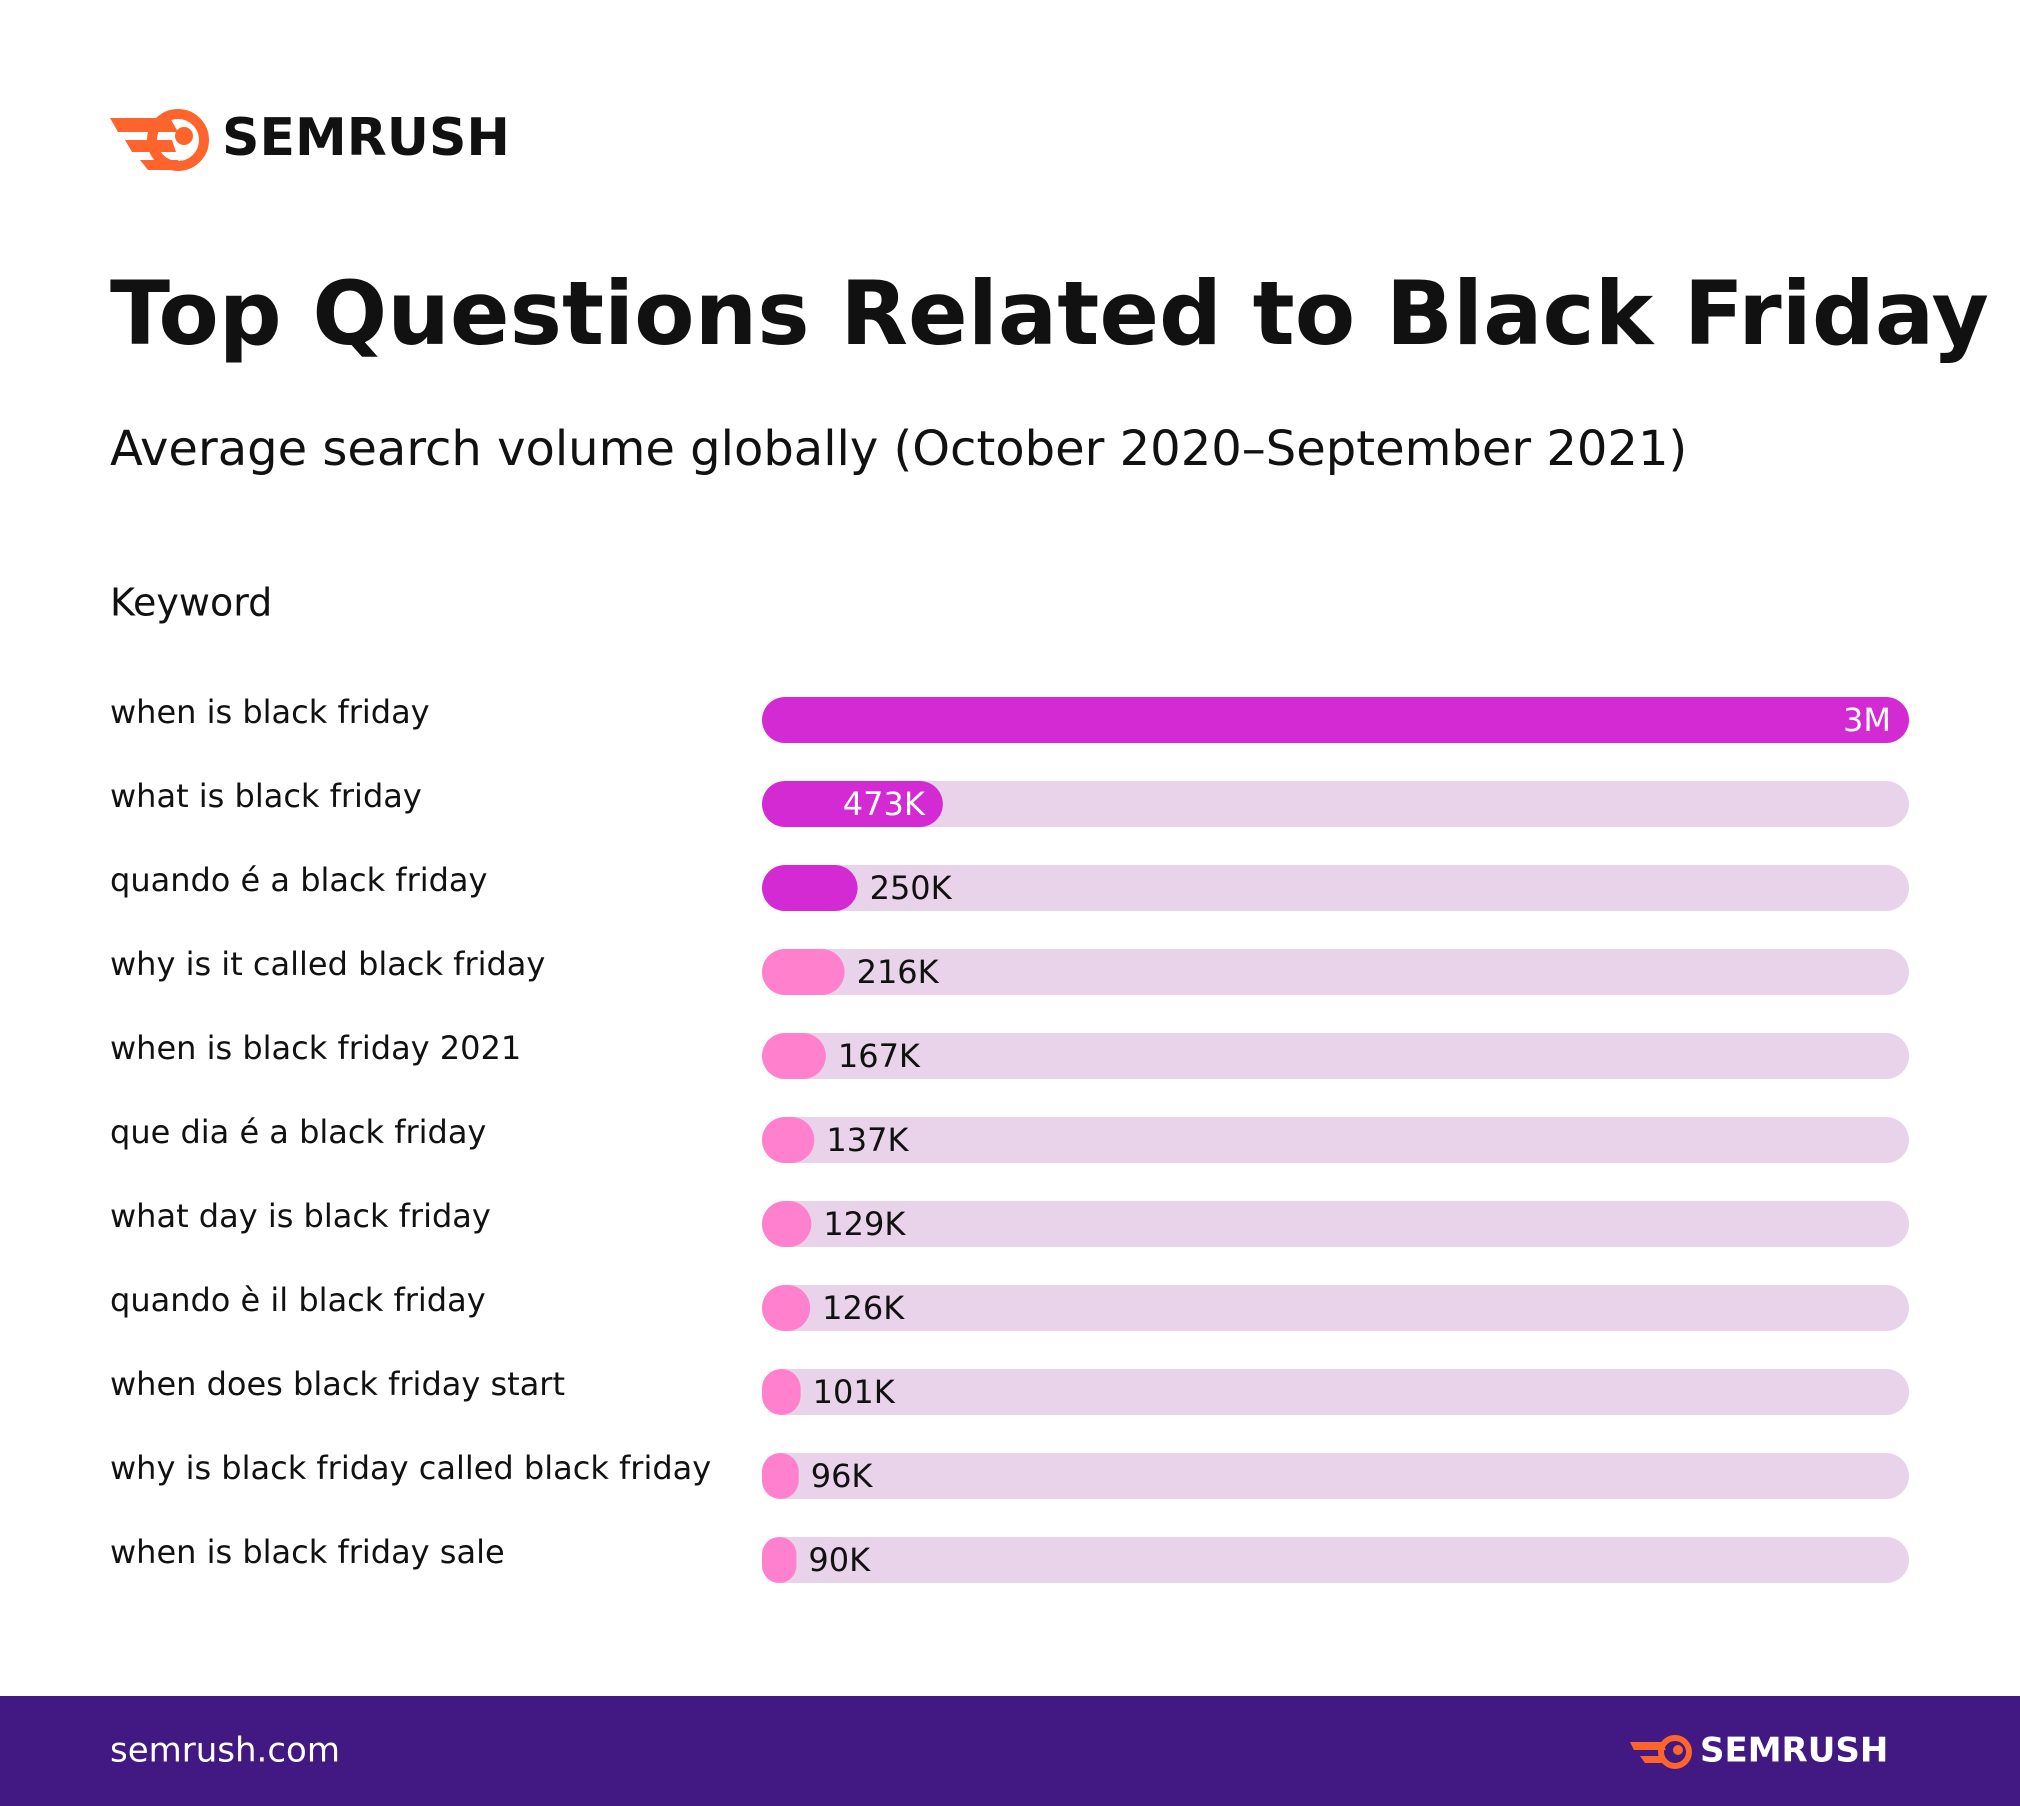 Image resolution: width=2020 pixels, height=1806 pixels. Describe the element at coordinates (898, 972) in the screenshot. I see `value-label: 216K` at that location.